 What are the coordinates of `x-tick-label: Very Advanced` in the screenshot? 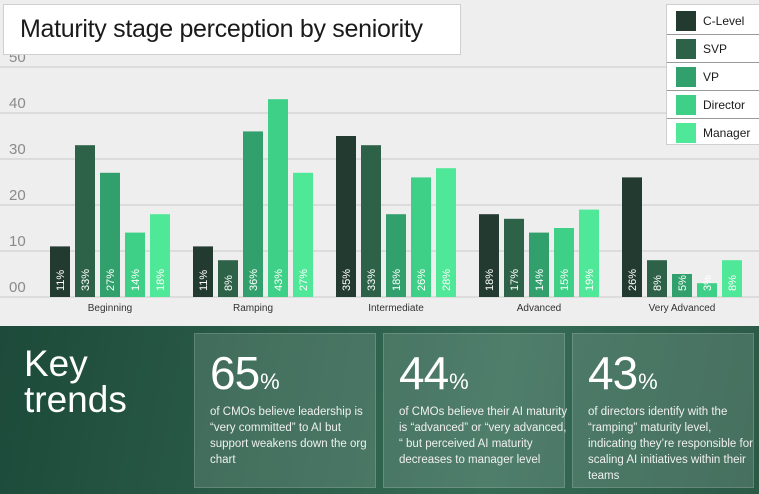 It's located at (682, 308).